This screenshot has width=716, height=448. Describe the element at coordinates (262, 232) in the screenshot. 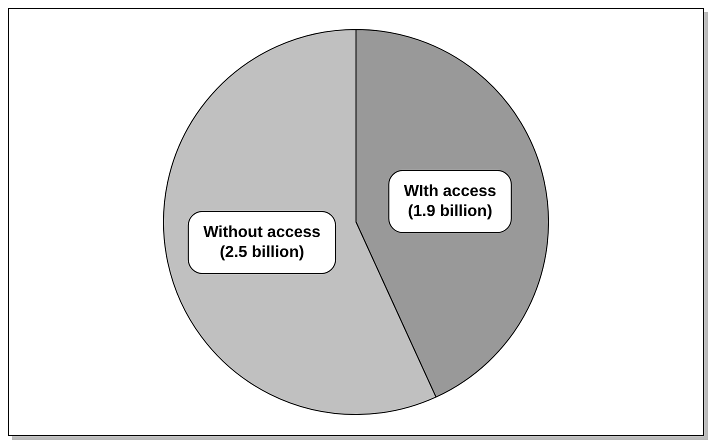

I see `slice-label: Without access` at that location.